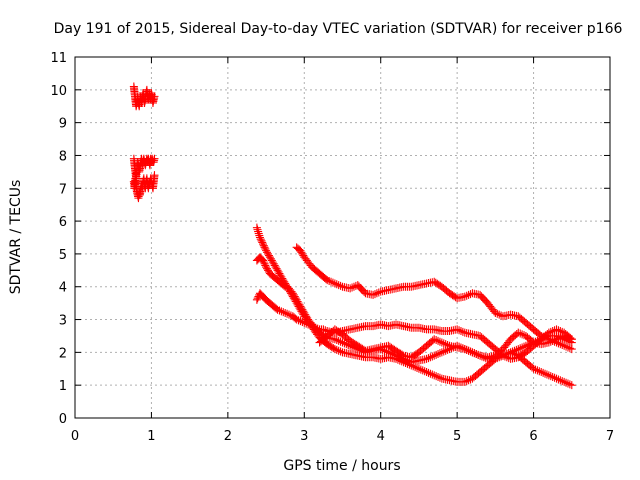 This screenshot has width=640, height=480. Describe the element at coordinates (63, 419) in the screenshot. I see `y-tick-label: 0` at that location.